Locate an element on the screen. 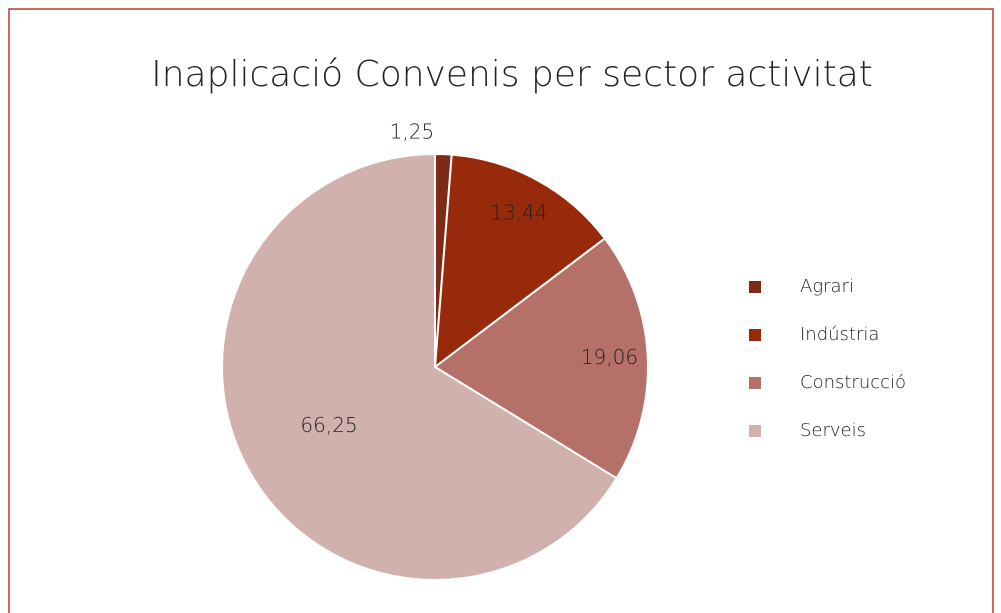 The image size is (1001, 613). data-label: 1,25 is located at coordinates (412, 131).